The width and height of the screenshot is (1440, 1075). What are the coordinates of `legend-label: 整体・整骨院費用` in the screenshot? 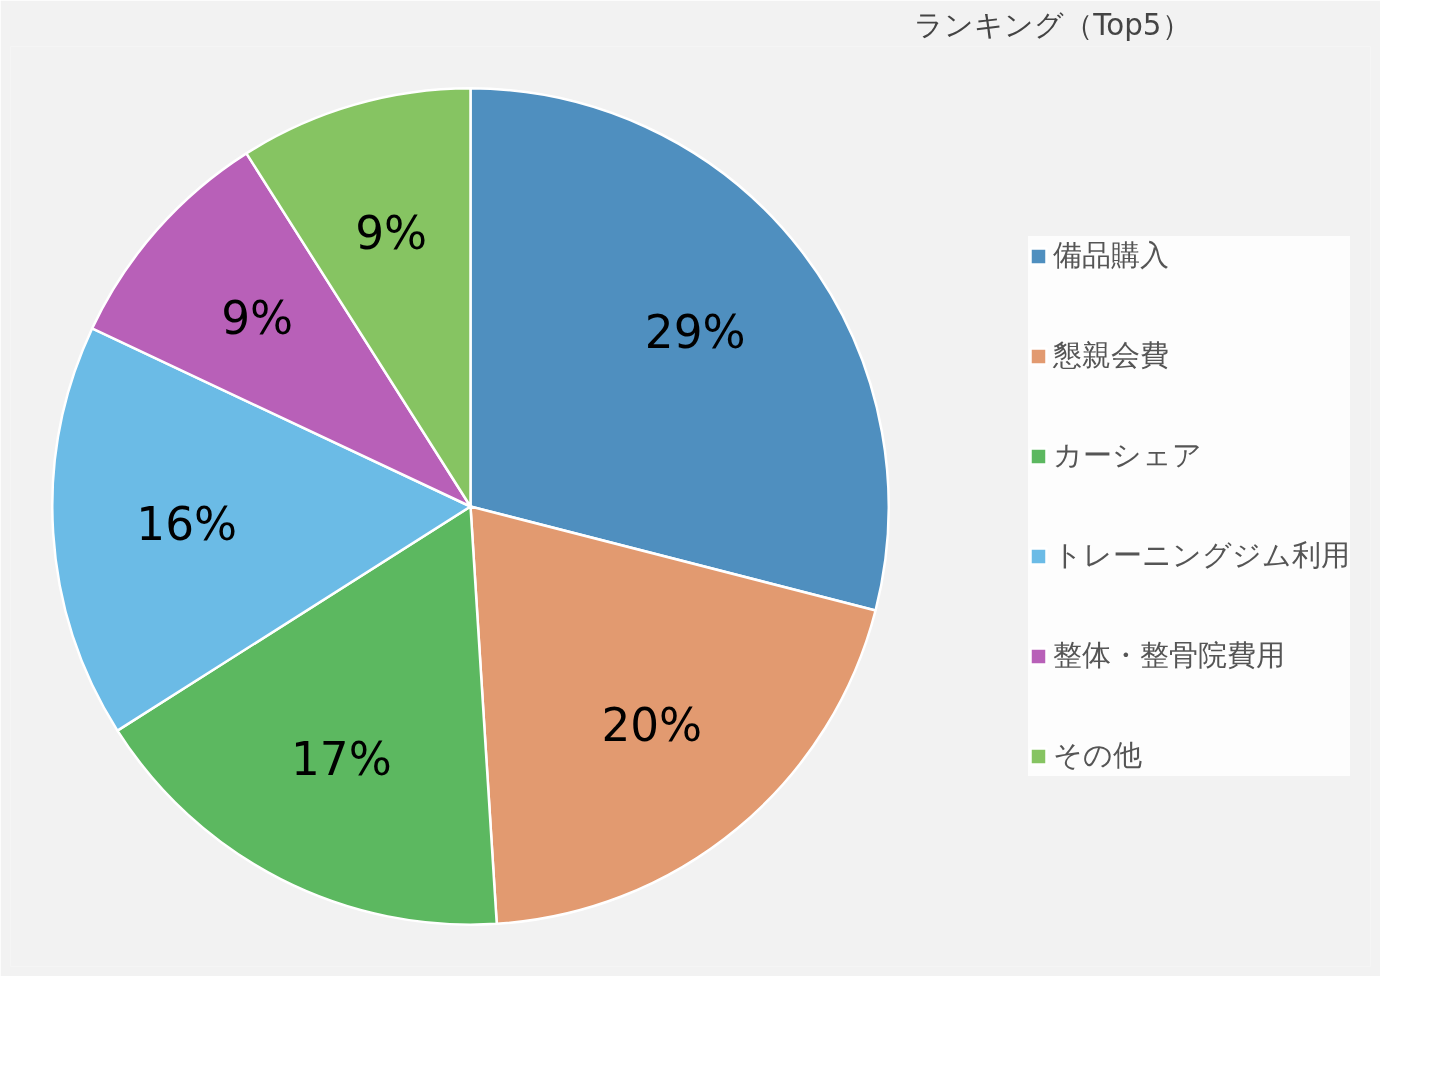 It's located at (1169, 655).